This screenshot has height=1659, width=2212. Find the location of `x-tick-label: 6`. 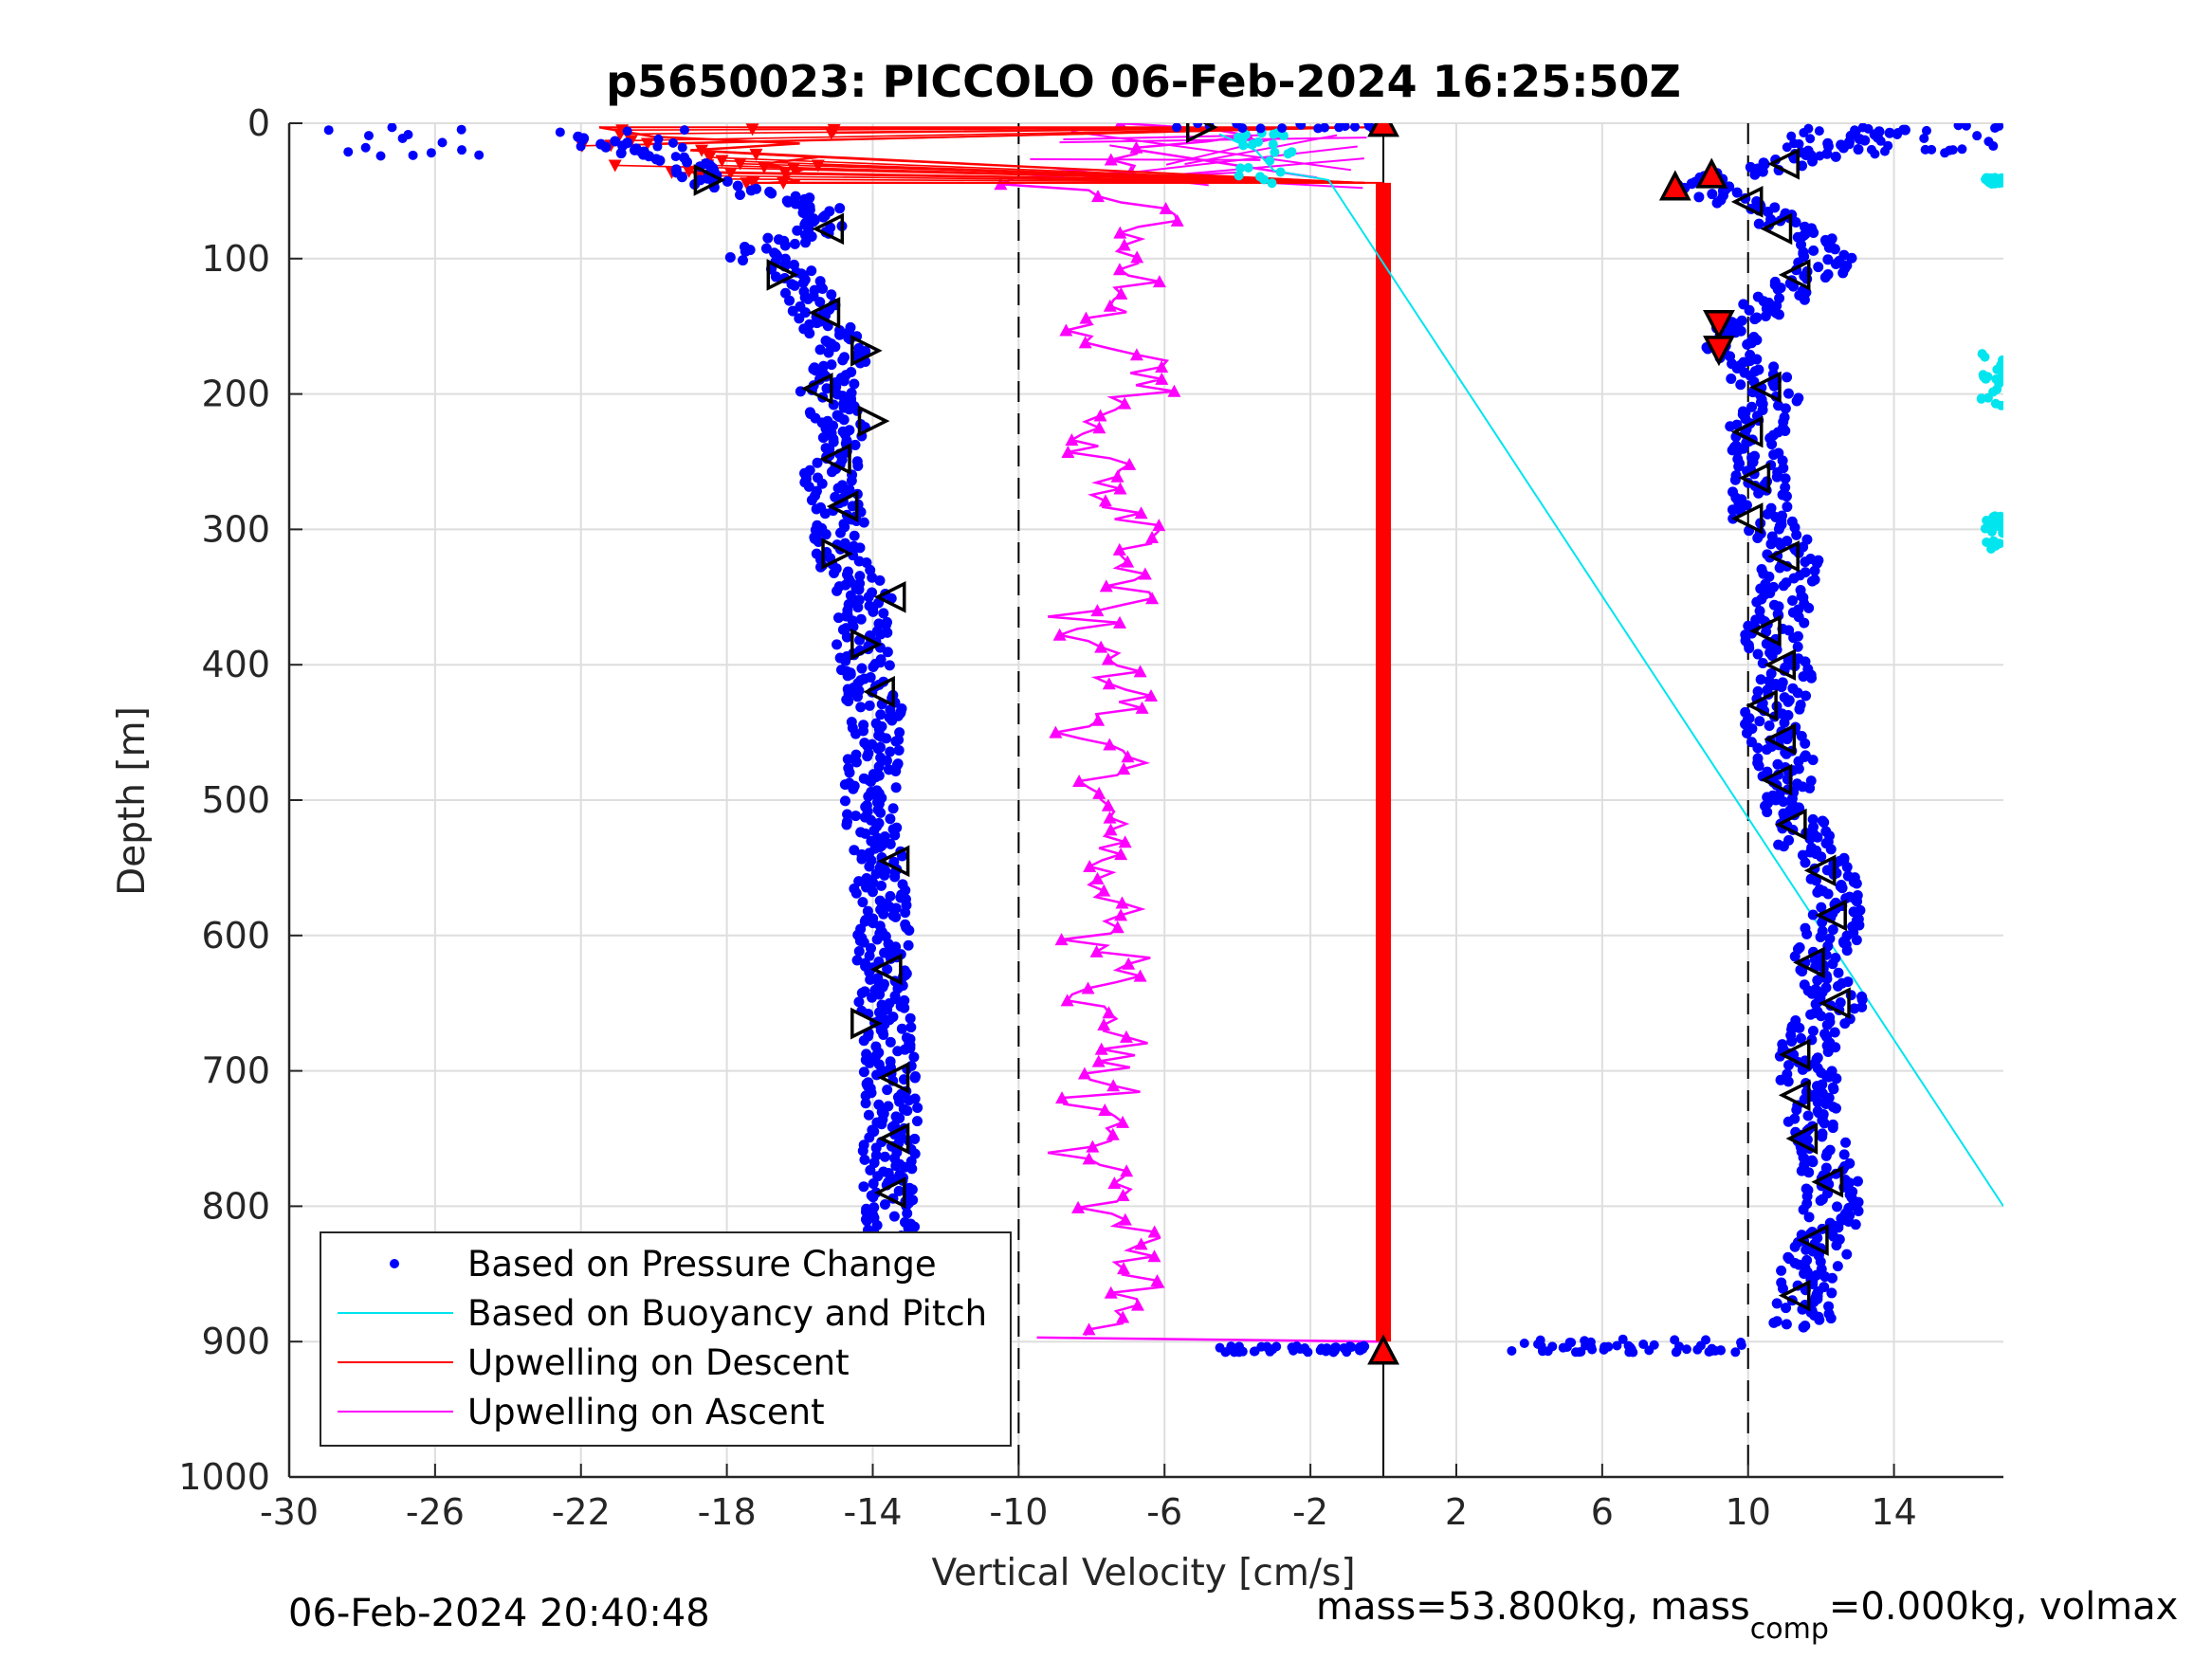

x-tick-label: 6 is located at coordinates (1602, 1512).